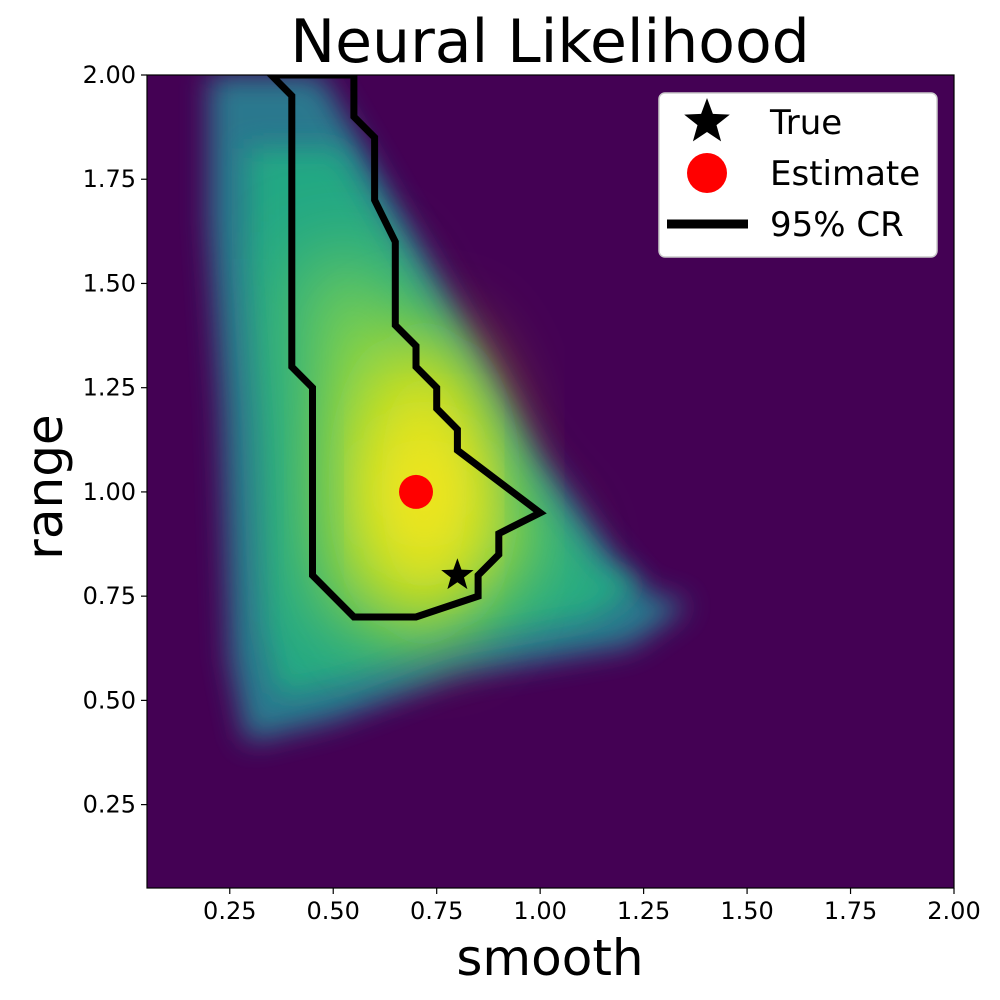 This screenshot has height=1000, width=1000. I want to click on true-star-marker, so click(457, 574).